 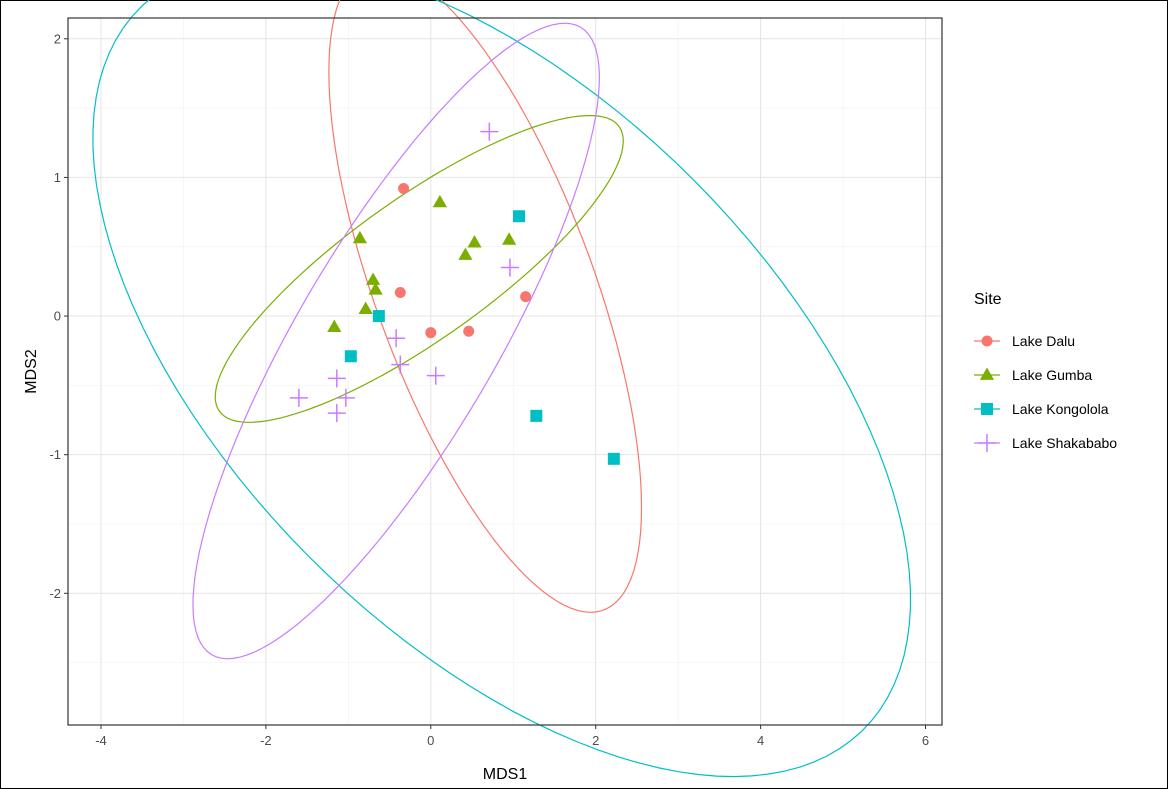 I want to click on data-points, so click(x=454, y=293).